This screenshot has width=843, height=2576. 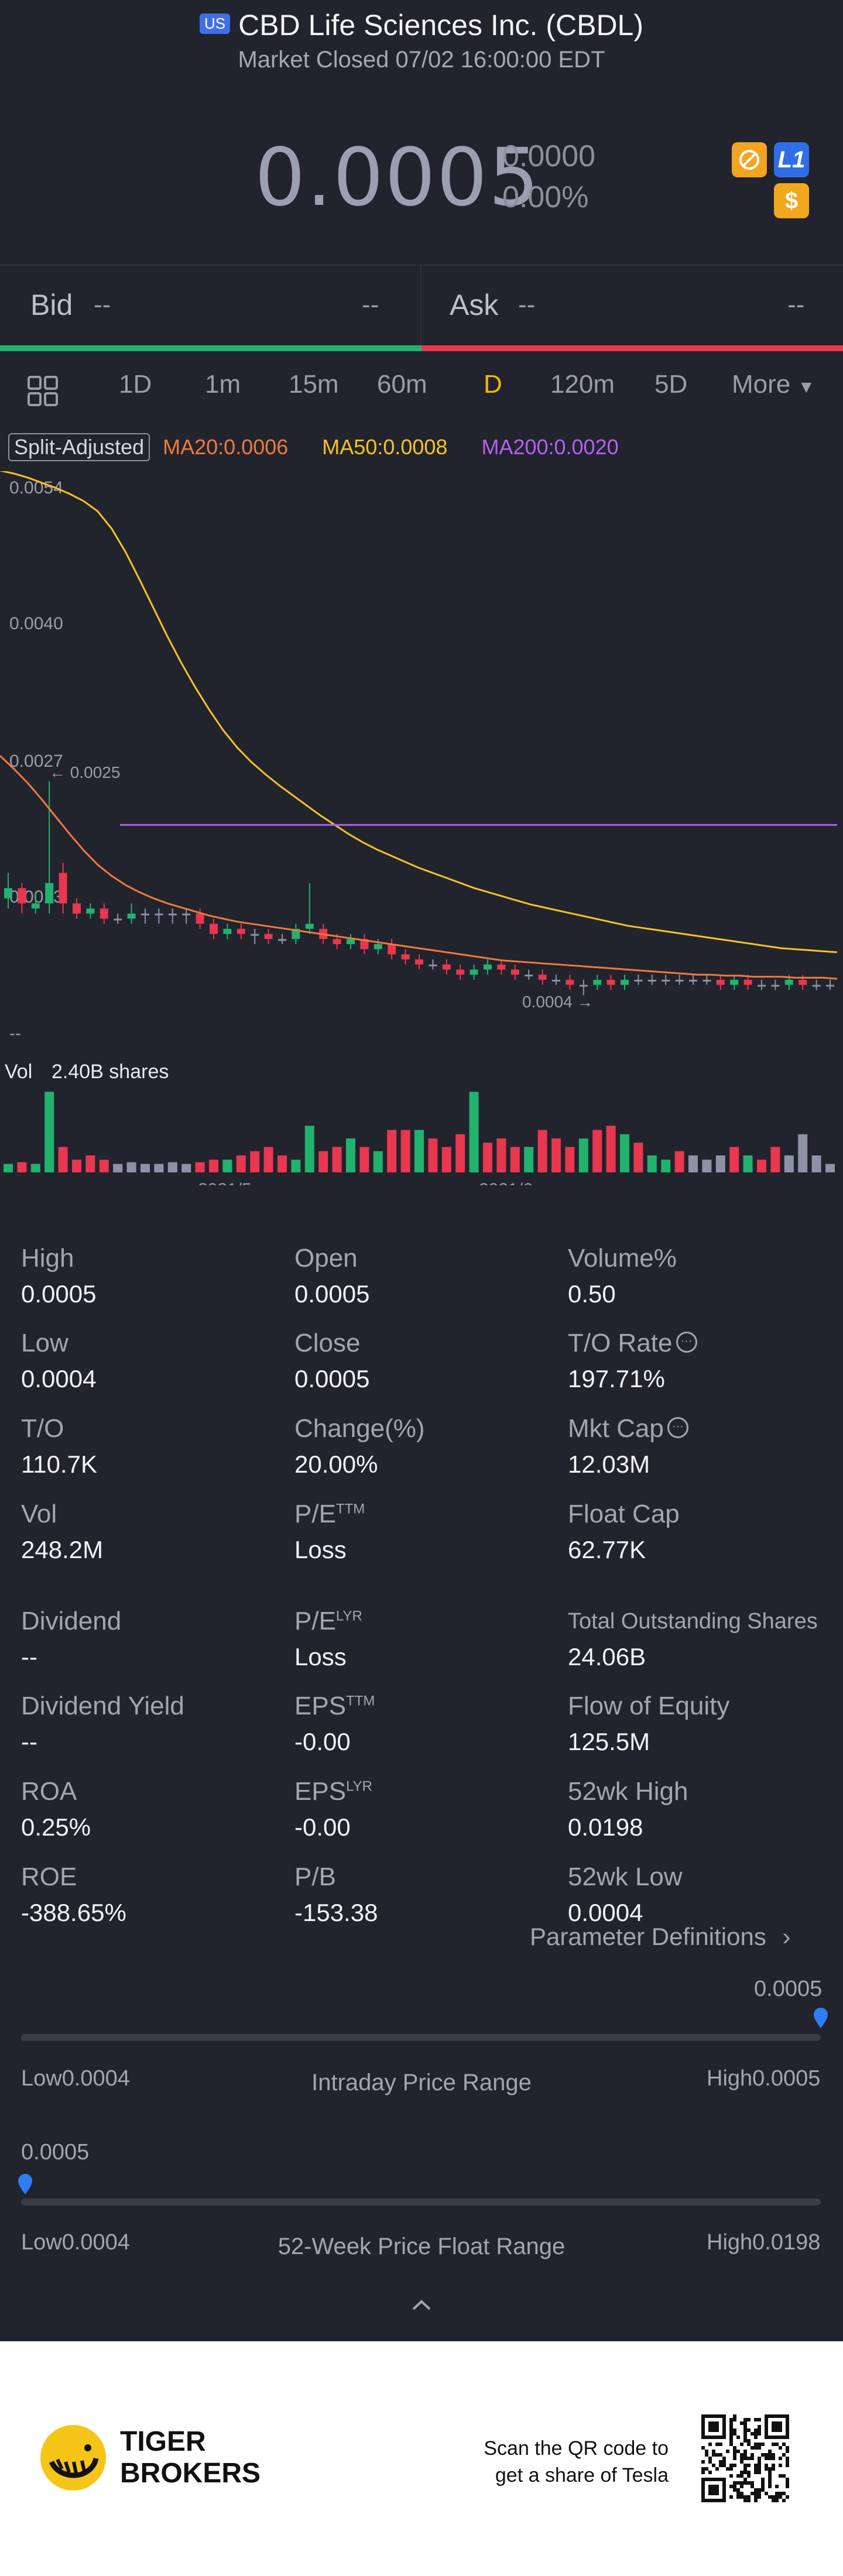 I want to click on stat-label-text: Vol, so click(x=39, y=1514).